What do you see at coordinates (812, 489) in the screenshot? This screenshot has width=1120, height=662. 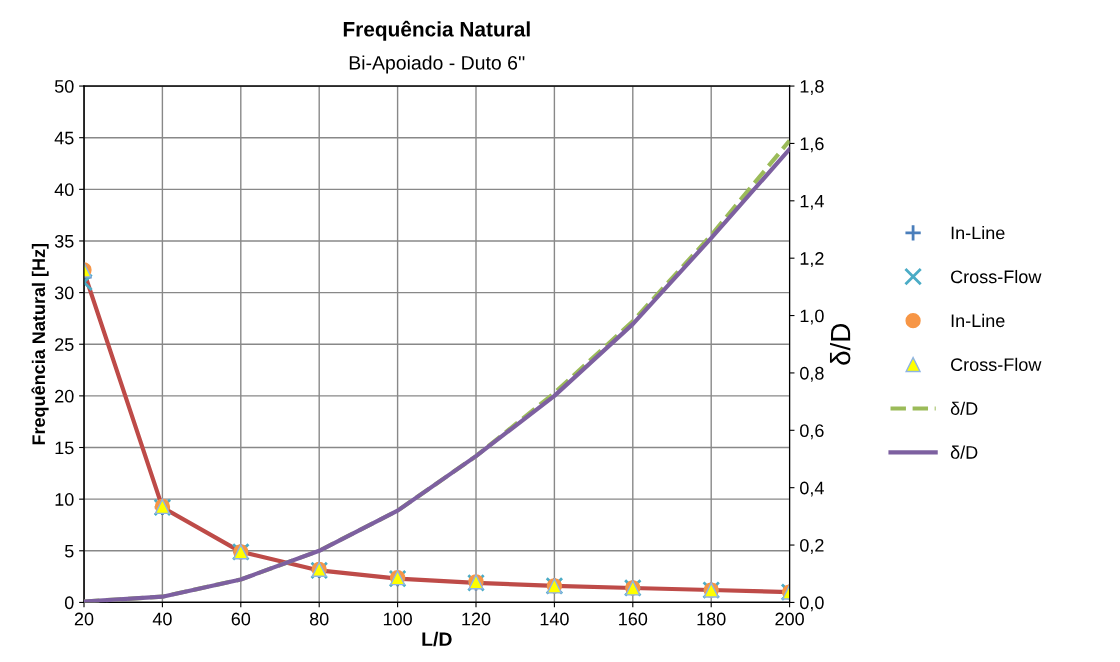 I see `y2-tick-label: 0,4` at bounding box center [812, 489].